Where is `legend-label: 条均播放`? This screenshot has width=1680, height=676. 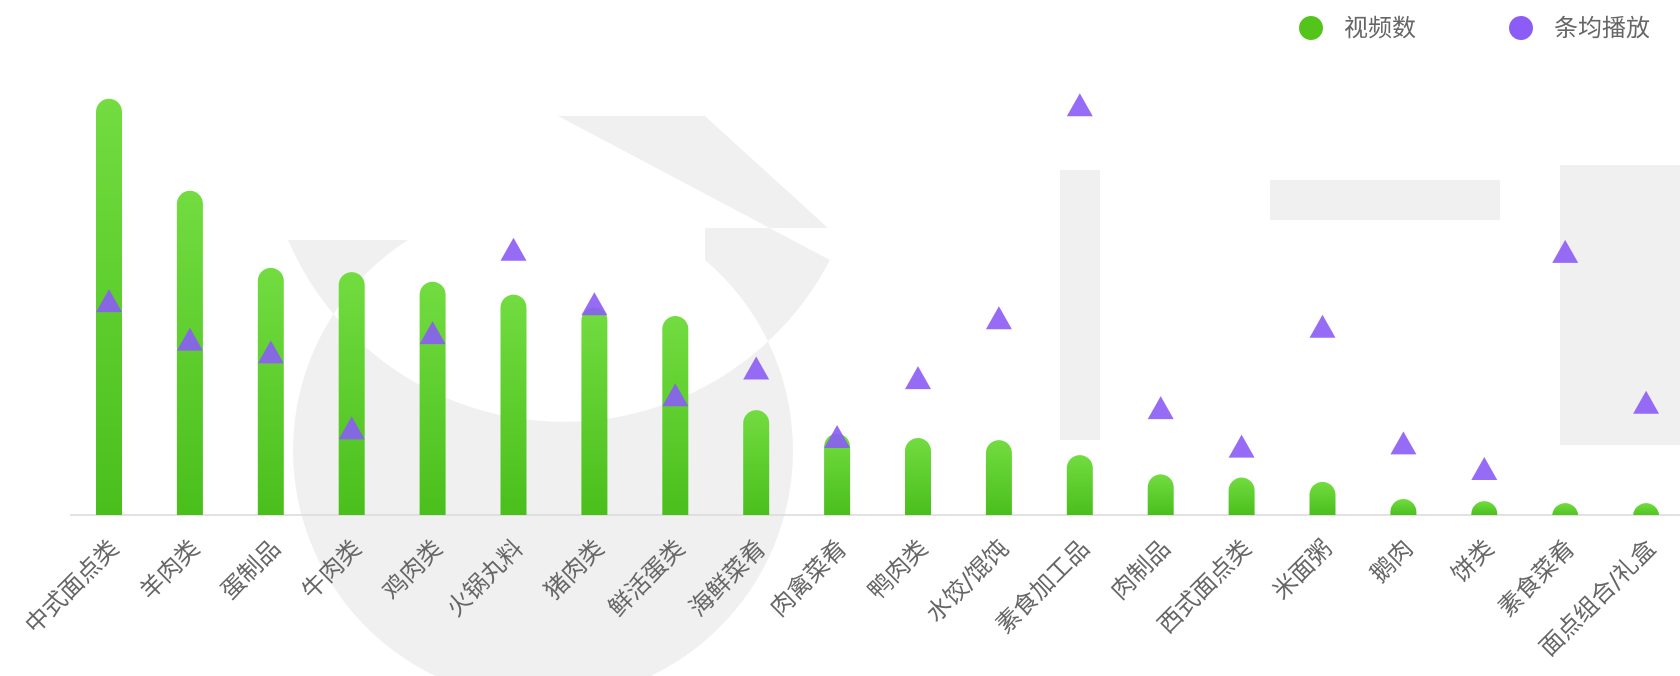 legend-label: 条均播放 is located at coordinates (1602, 28).